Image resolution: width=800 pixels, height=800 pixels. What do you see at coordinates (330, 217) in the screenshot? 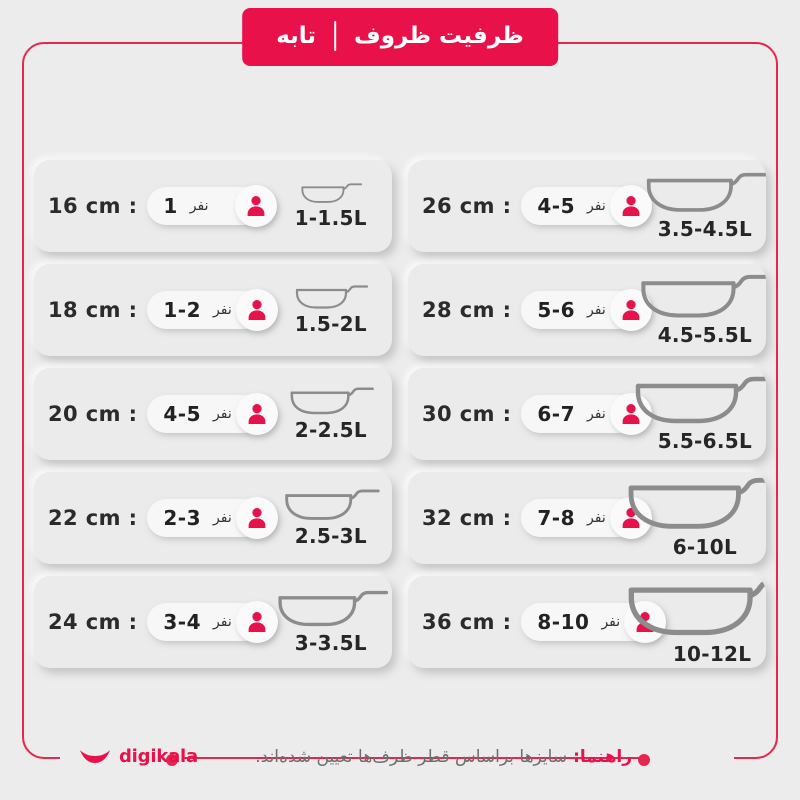
I see `volume-label: 1-1.5L` at bounding box center [330, 217].